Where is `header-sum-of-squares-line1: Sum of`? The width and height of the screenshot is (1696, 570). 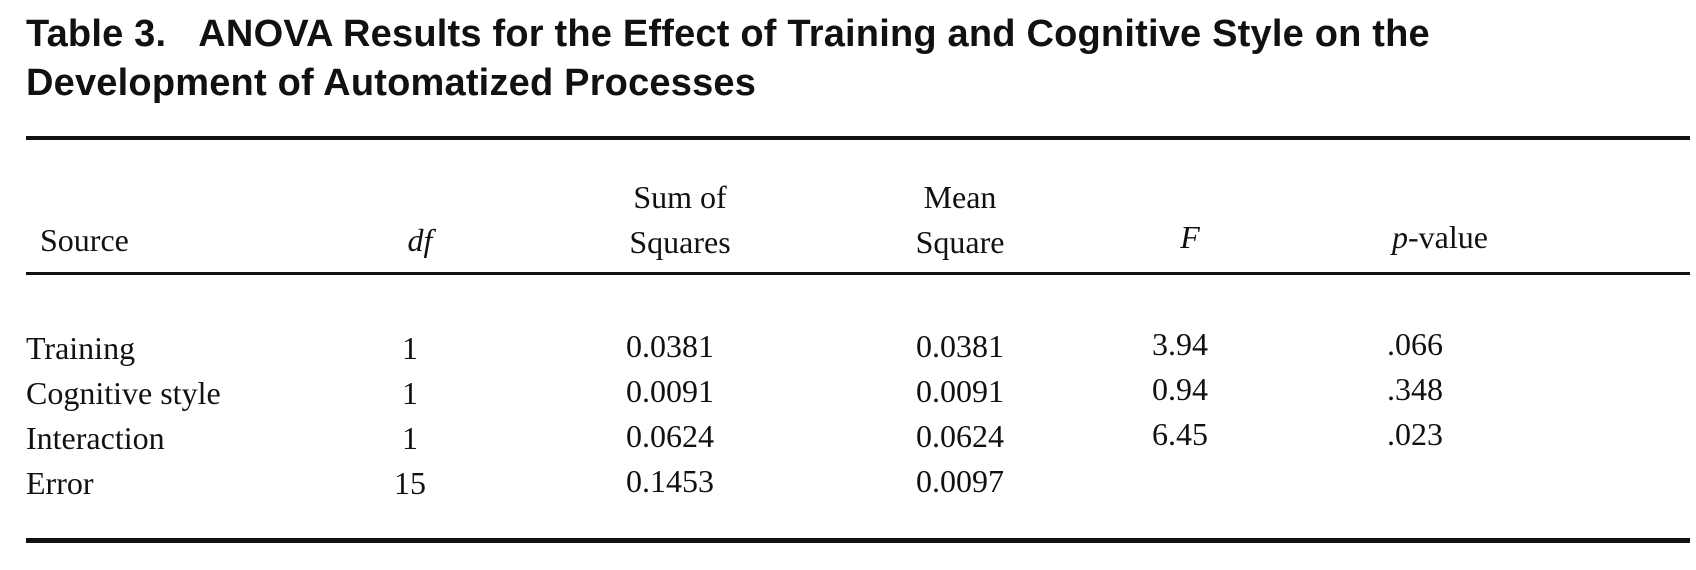
header-sum-of-squares-line1: Sum of is located at coordinates (680, 197).